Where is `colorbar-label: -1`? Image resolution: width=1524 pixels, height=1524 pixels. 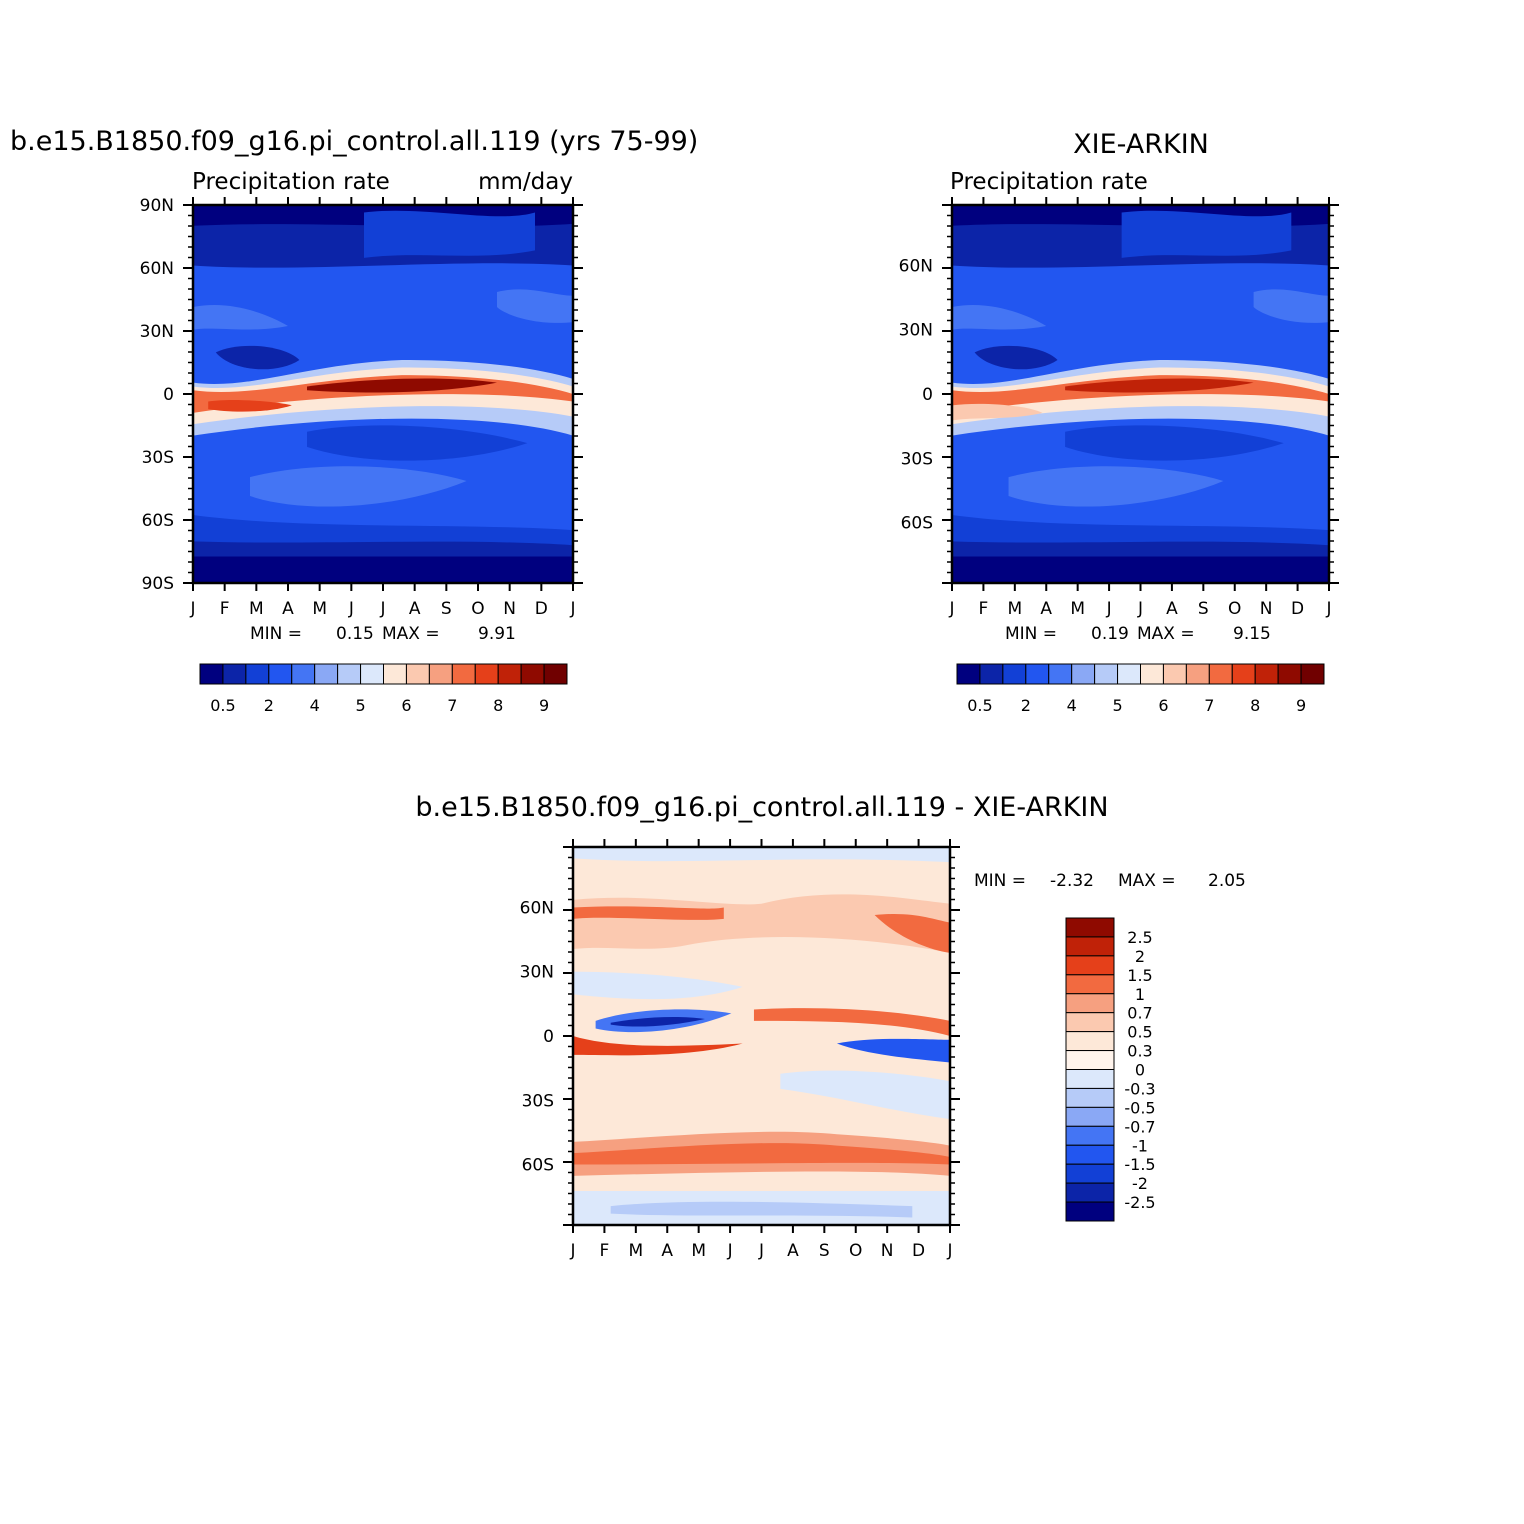
colorbar-label: -1 is located at coordinates (1140, 1145).